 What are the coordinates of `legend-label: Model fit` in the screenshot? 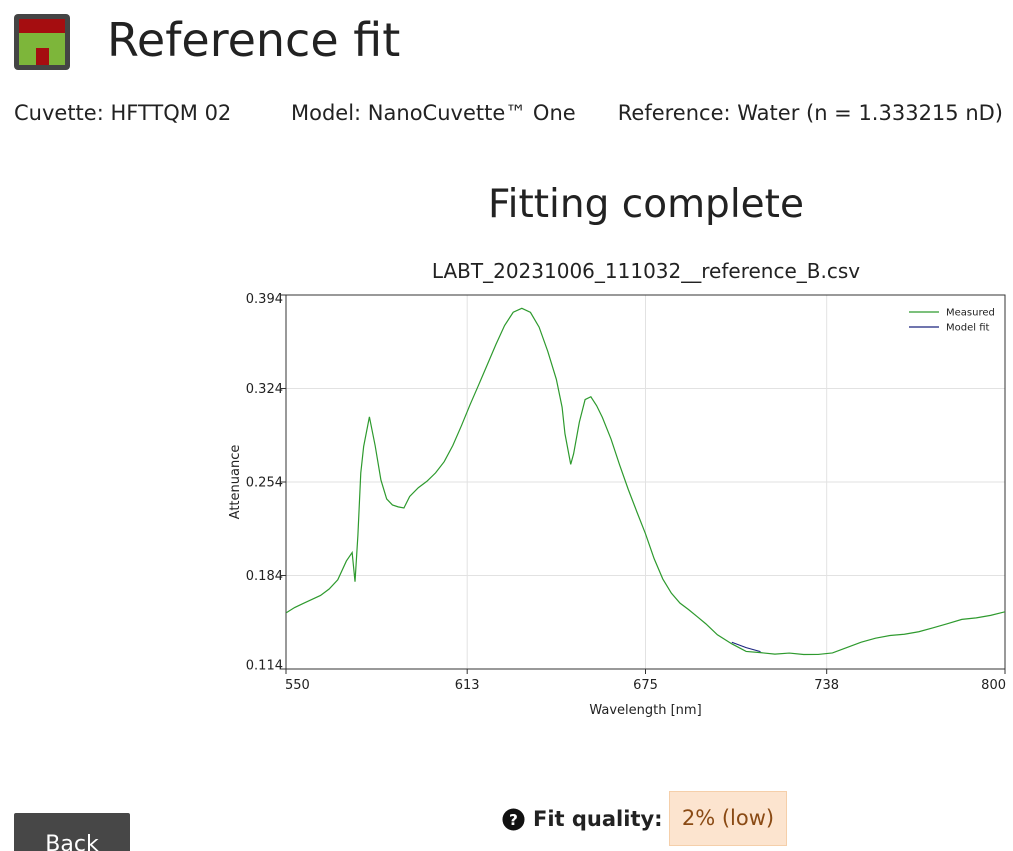 It's located at (968, 328).